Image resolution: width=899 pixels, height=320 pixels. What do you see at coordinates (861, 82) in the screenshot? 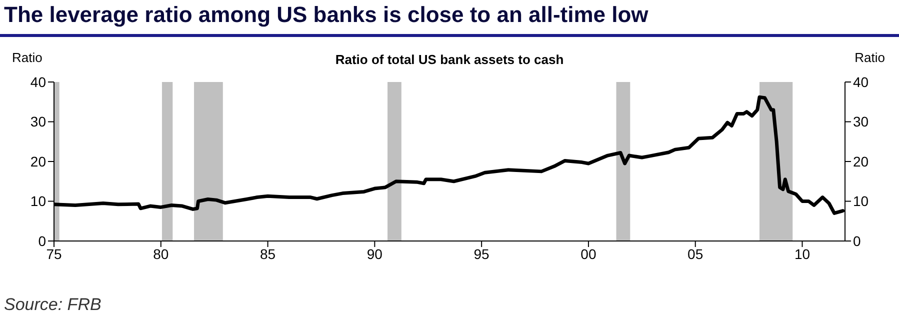
I see `y2-tick-label: 40` at bounding box center [861, 82].